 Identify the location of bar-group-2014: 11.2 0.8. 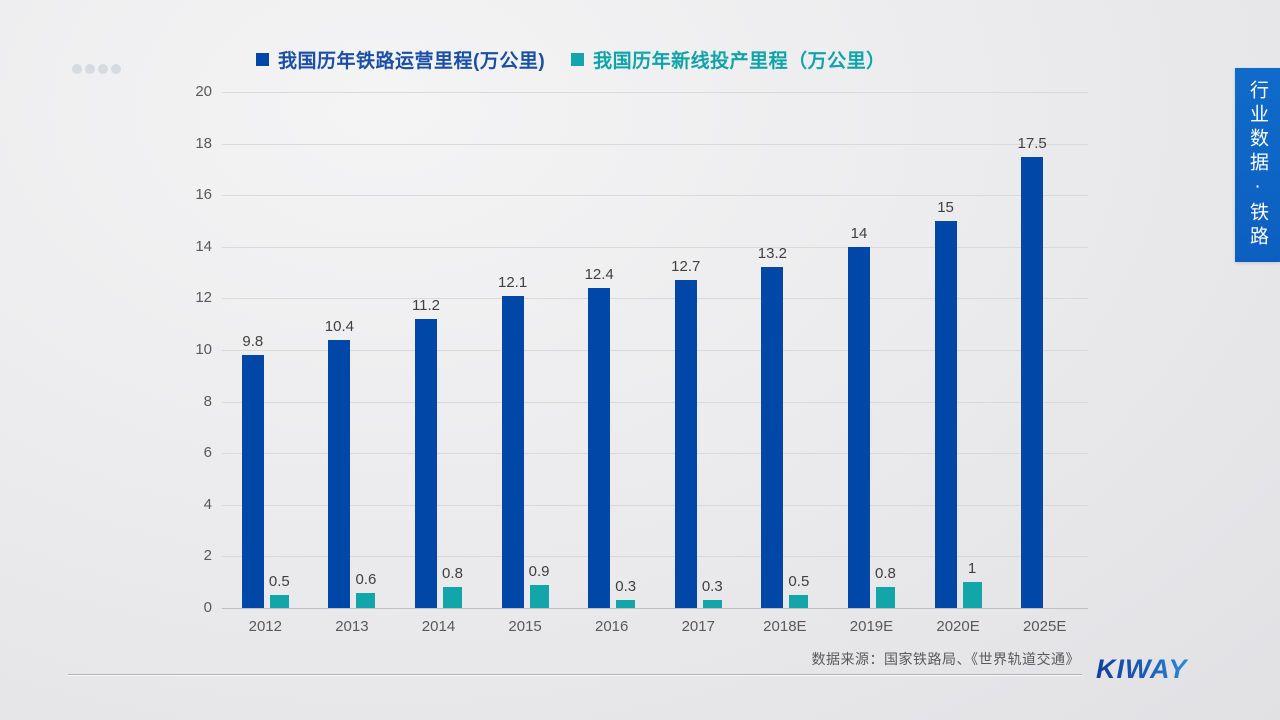
(438, 350).